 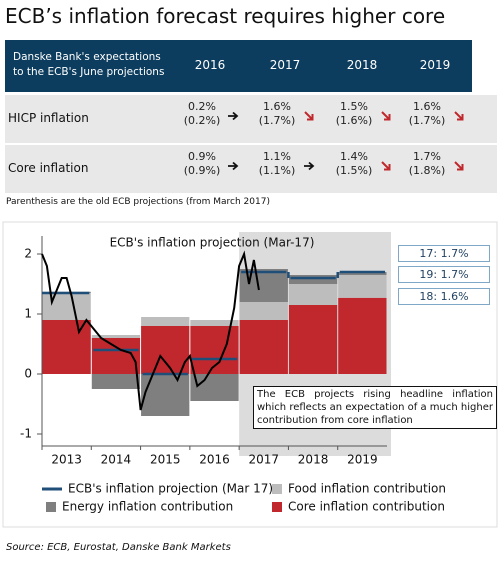 I want to click on x-tick-label: 2016, so click(x=214, y=460).